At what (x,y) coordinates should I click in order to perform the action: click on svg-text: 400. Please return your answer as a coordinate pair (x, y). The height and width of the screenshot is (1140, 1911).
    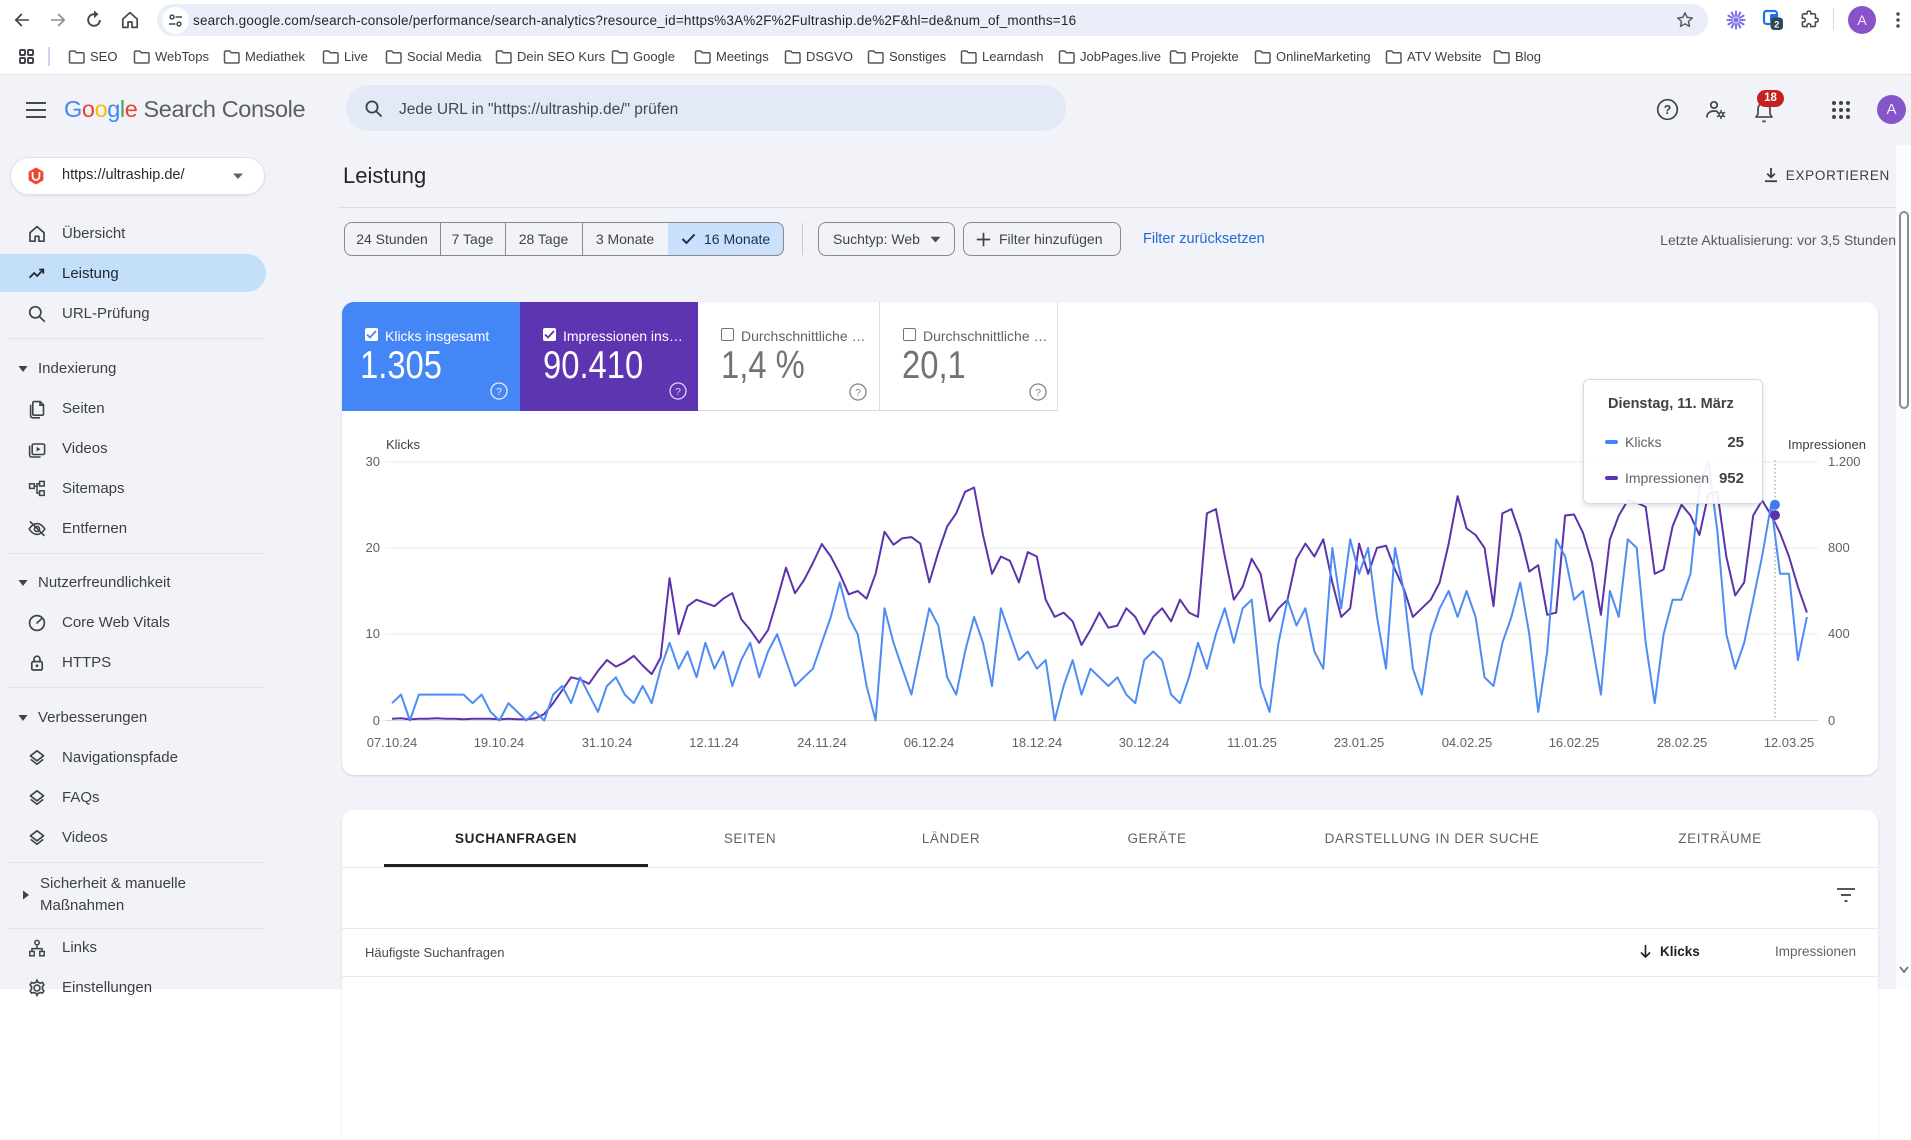
    Looking at the image, I should click on (1839, 633).